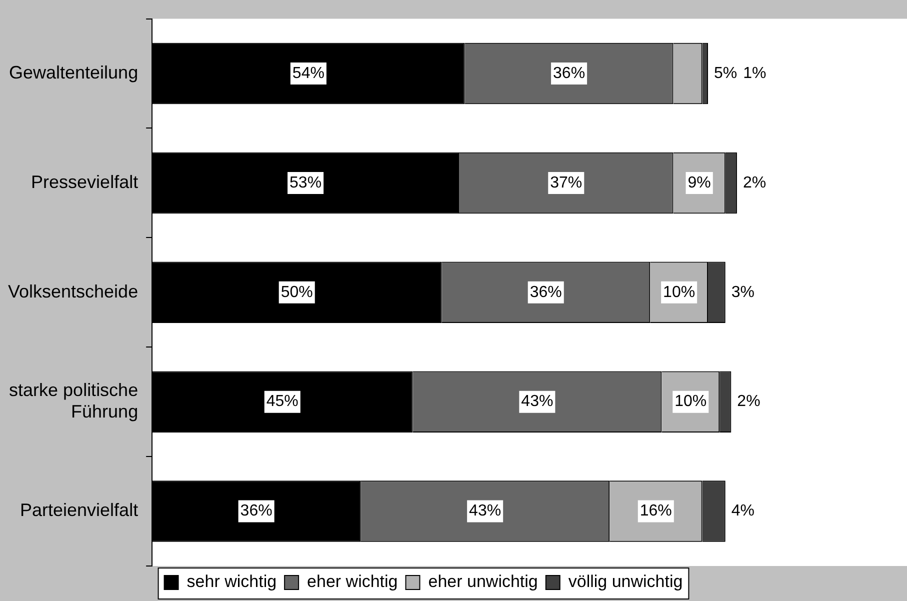 This screenshot has width=907, height=601. What do you see at coordinates (73, 401) in the screenshot?
I see `y-tick-label: starke politische Führung` at bounding box center [73, 401].